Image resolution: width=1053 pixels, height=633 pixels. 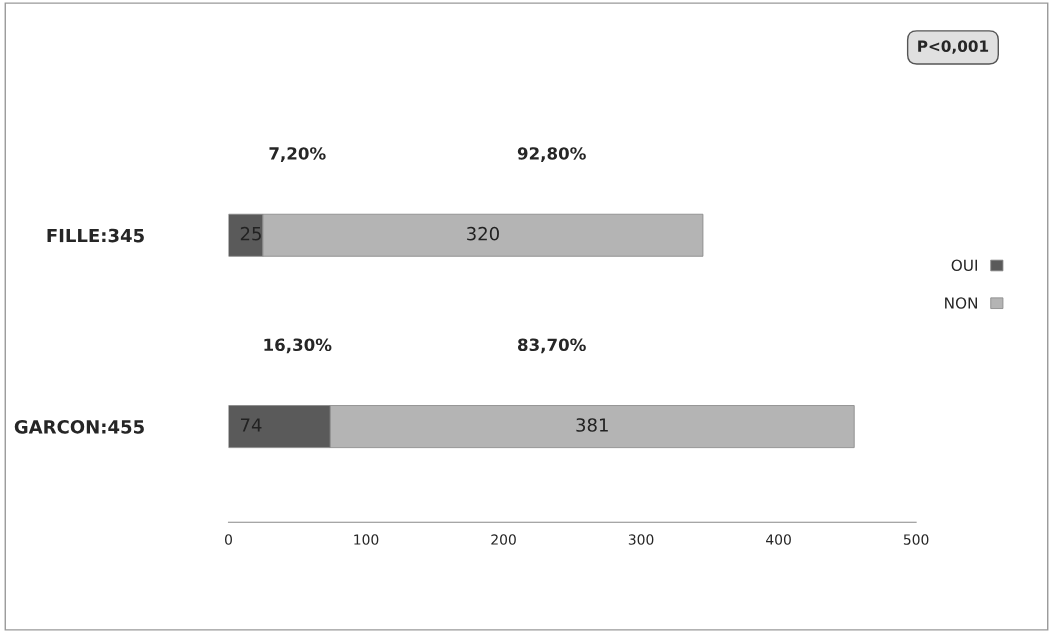 I want to click on annotation: 92,80%, so click(x=551, y=154).